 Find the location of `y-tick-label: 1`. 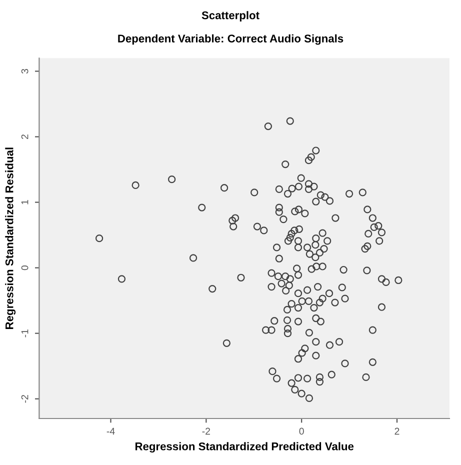

y-tick-label: 1 is located at coordinates (24, 202).